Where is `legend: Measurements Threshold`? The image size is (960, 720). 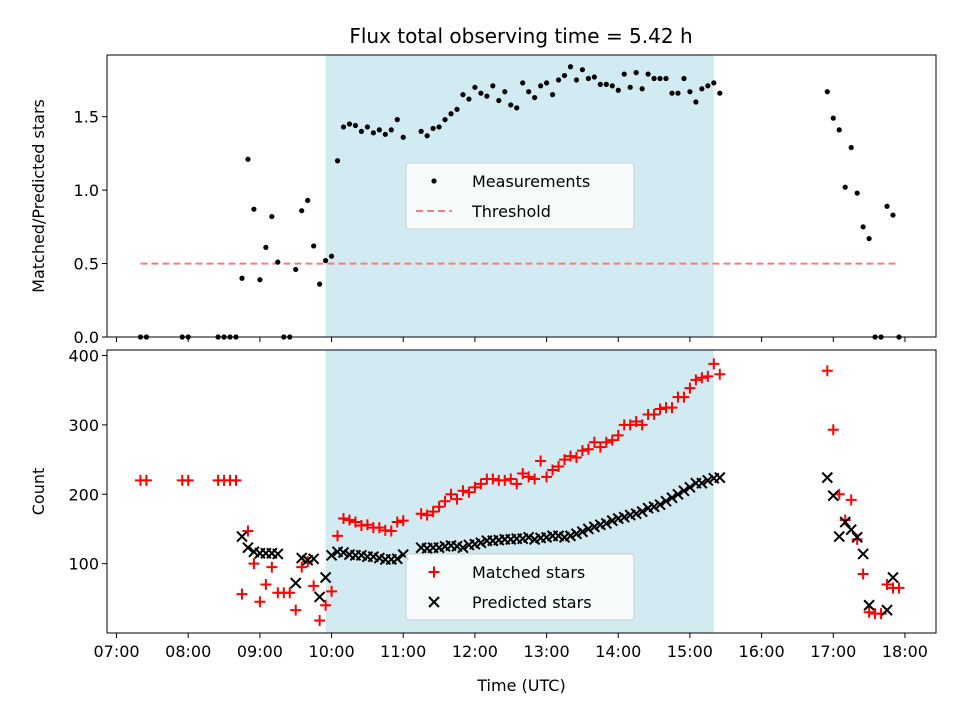 legend: Measurements Threshold is located at coordinates (520, 196).